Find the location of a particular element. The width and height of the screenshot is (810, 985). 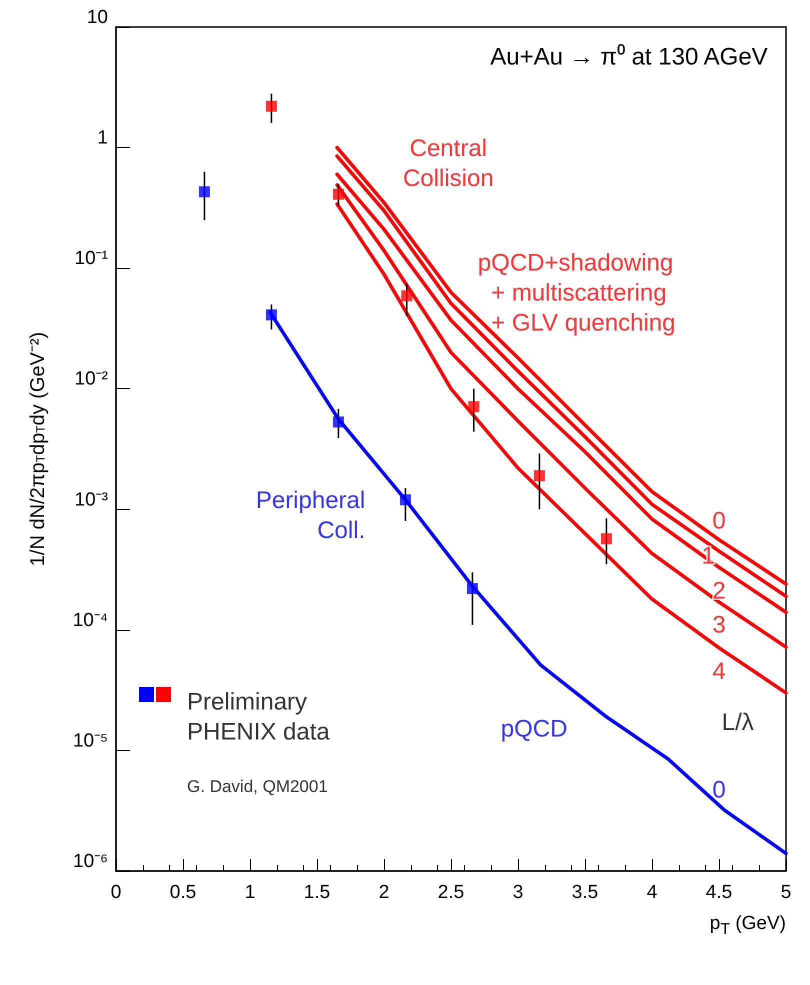

text: Au+Au → π⁰ at 130 AGeV is located at coordinates (629, 57).